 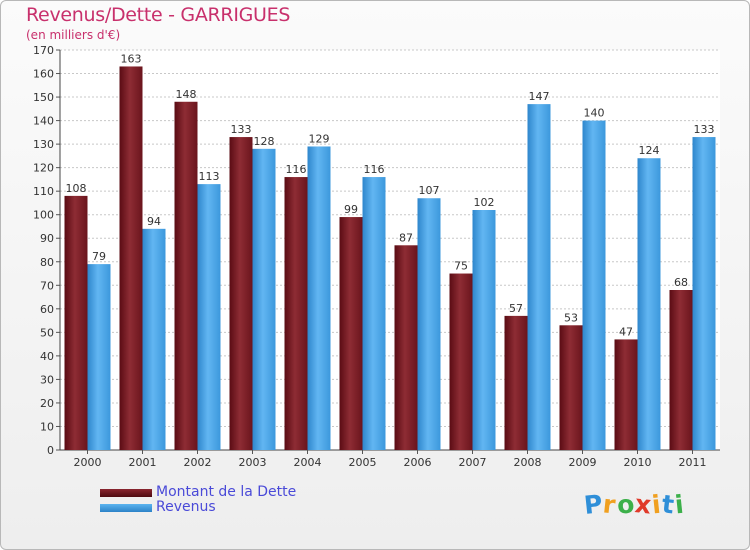 What do you see at coordinates (186, 507) in the screenshot?
I see `legend-label-revenus: Revenus` at bounding box center [186, 507].